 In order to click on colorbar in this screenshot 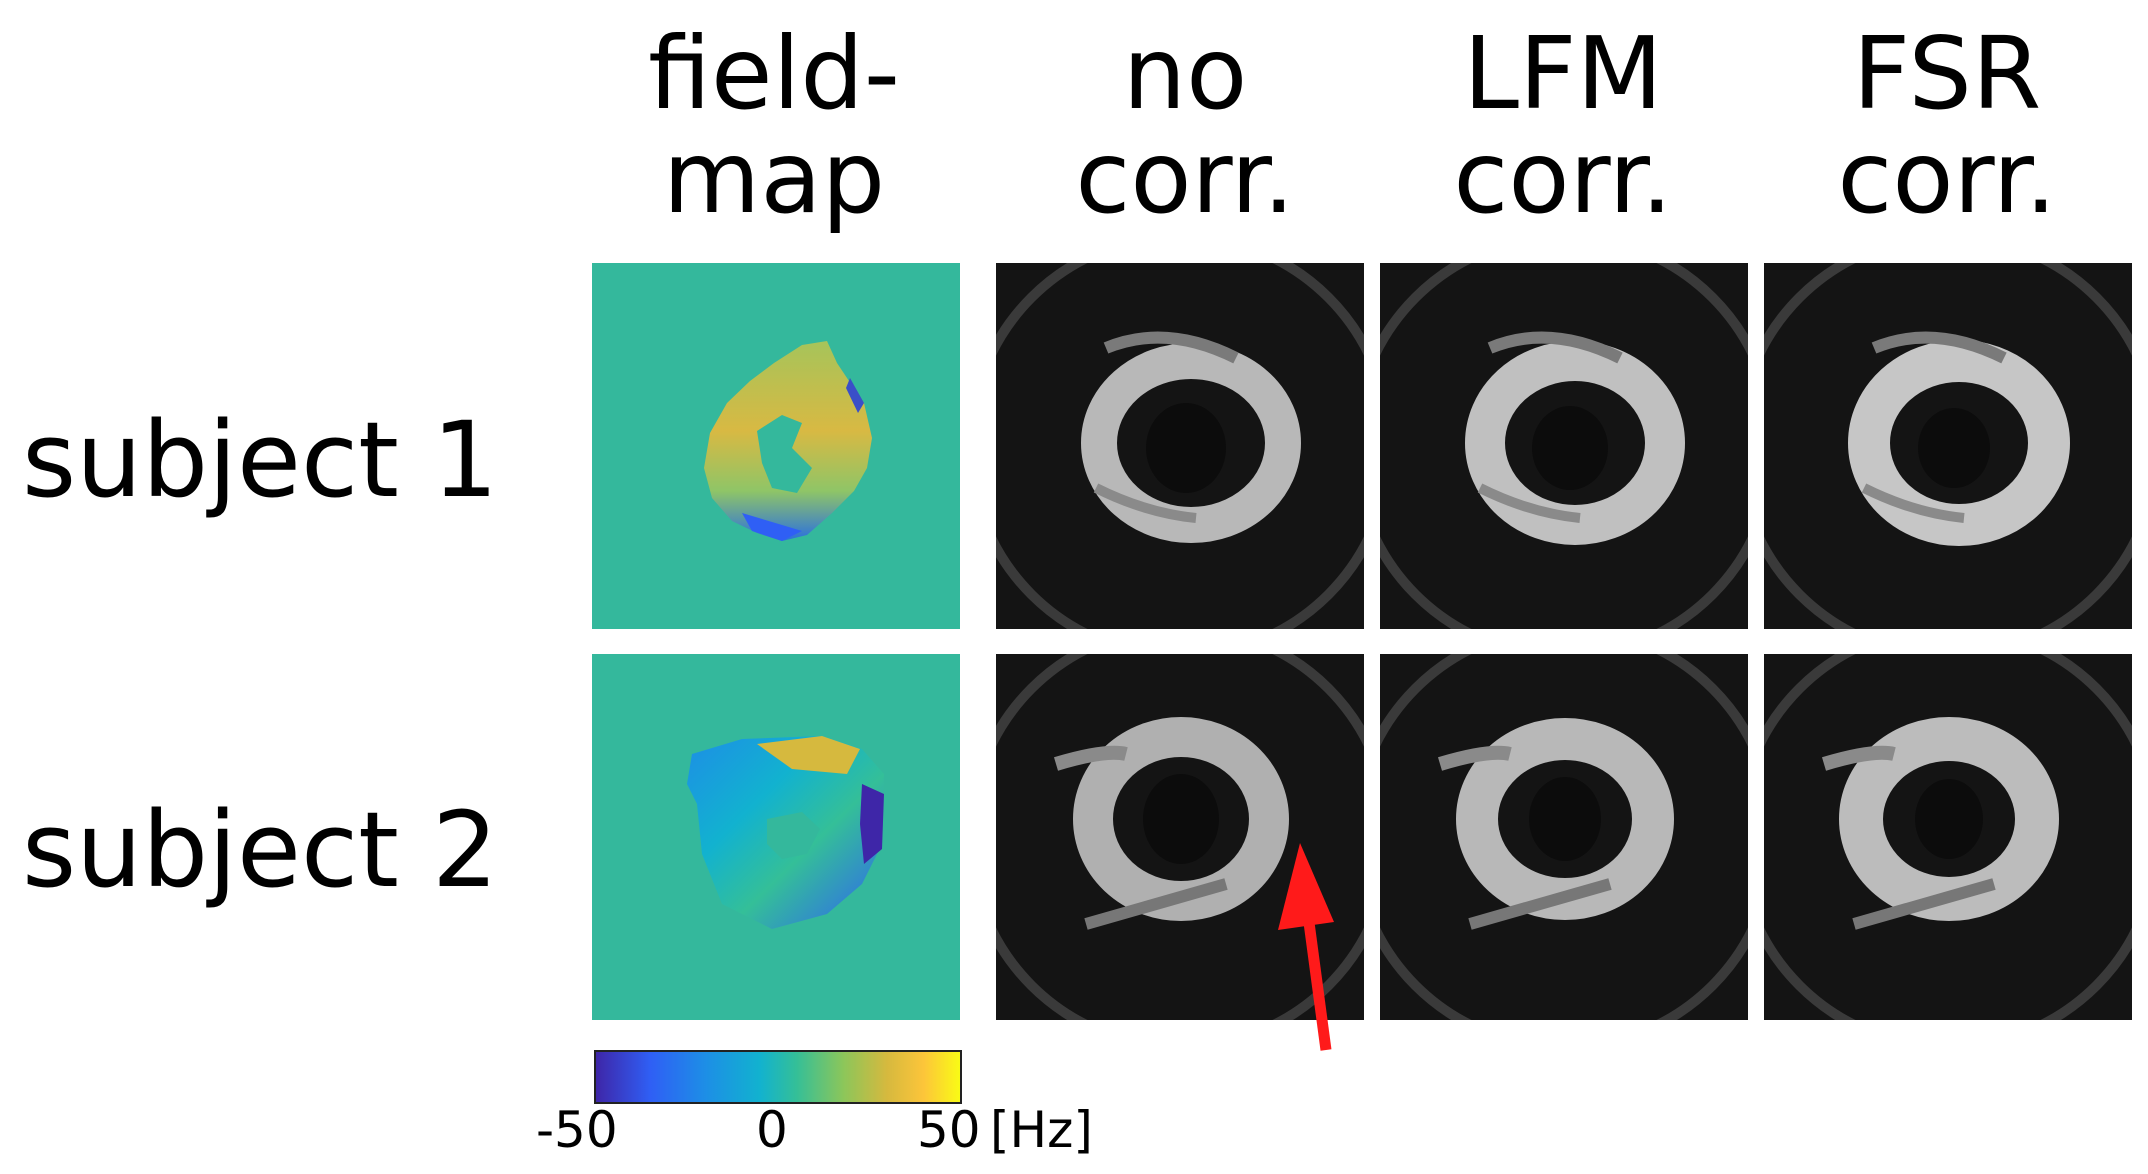, I will do `click(778, 1077)`.